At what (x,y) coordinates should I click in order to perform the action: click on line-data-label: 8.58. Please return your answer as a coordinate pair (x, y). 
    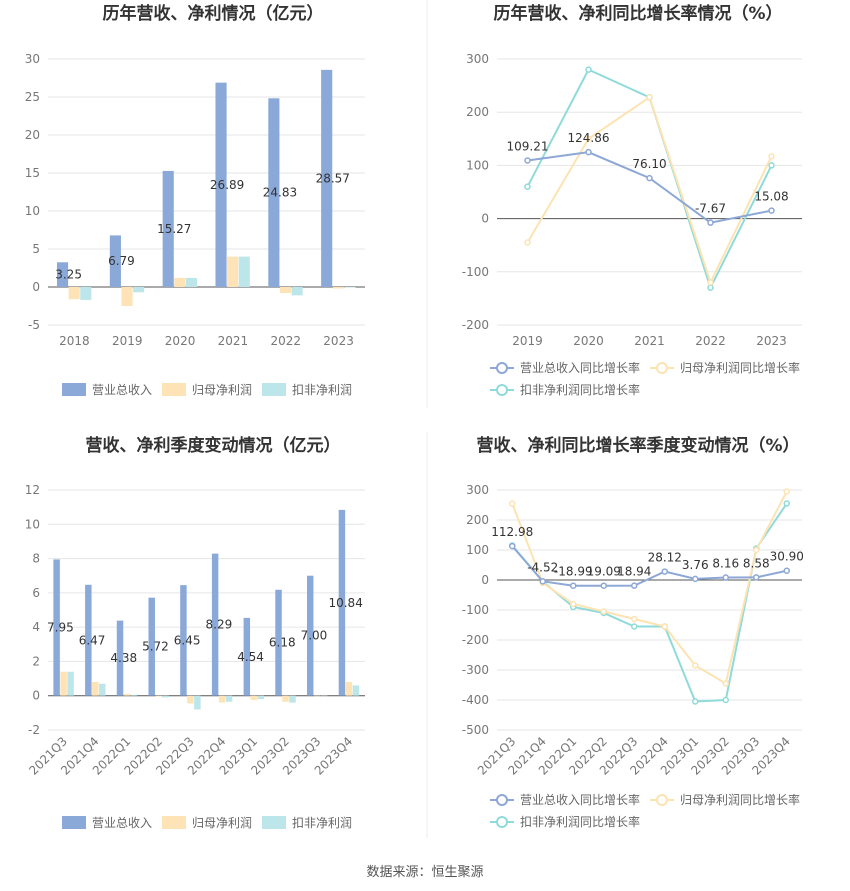
    Looking at the image, I should click on (756, 563).